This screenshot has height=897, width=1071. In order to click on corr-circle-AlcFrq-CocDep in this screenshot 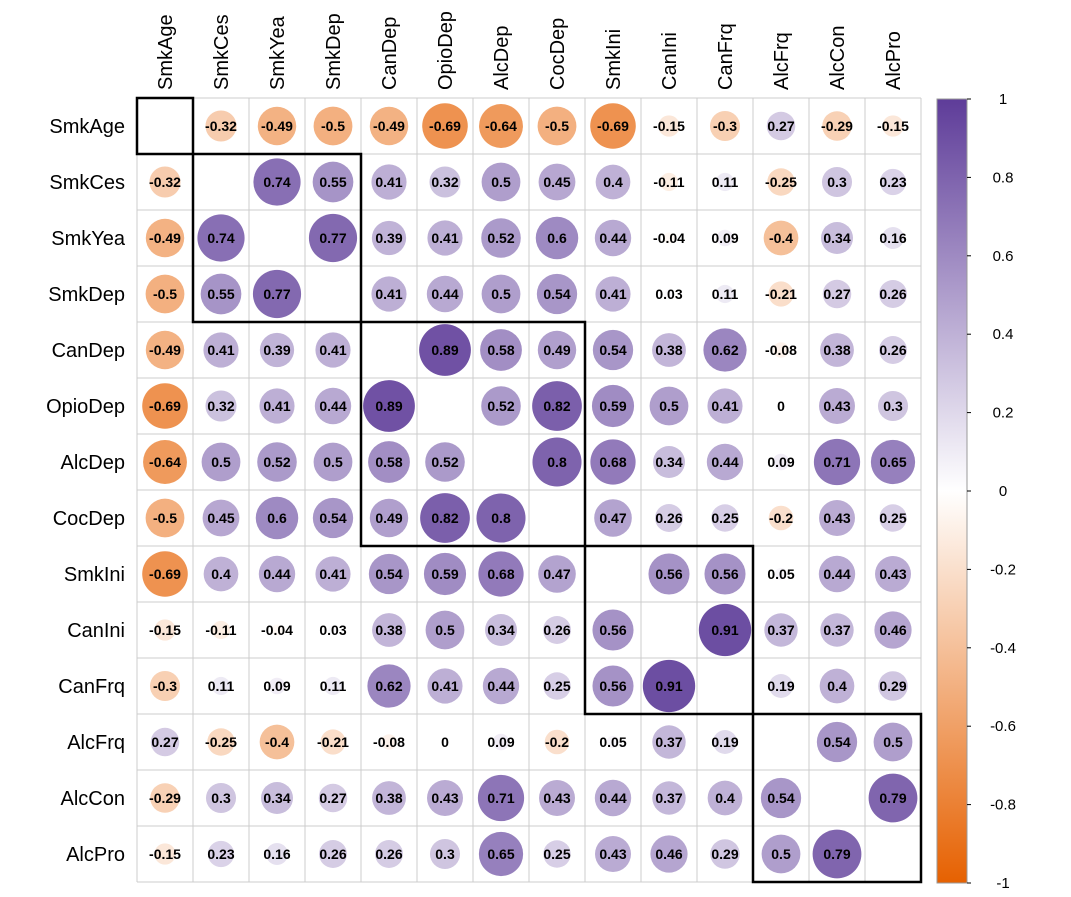, I will do `click(557, 742)`.